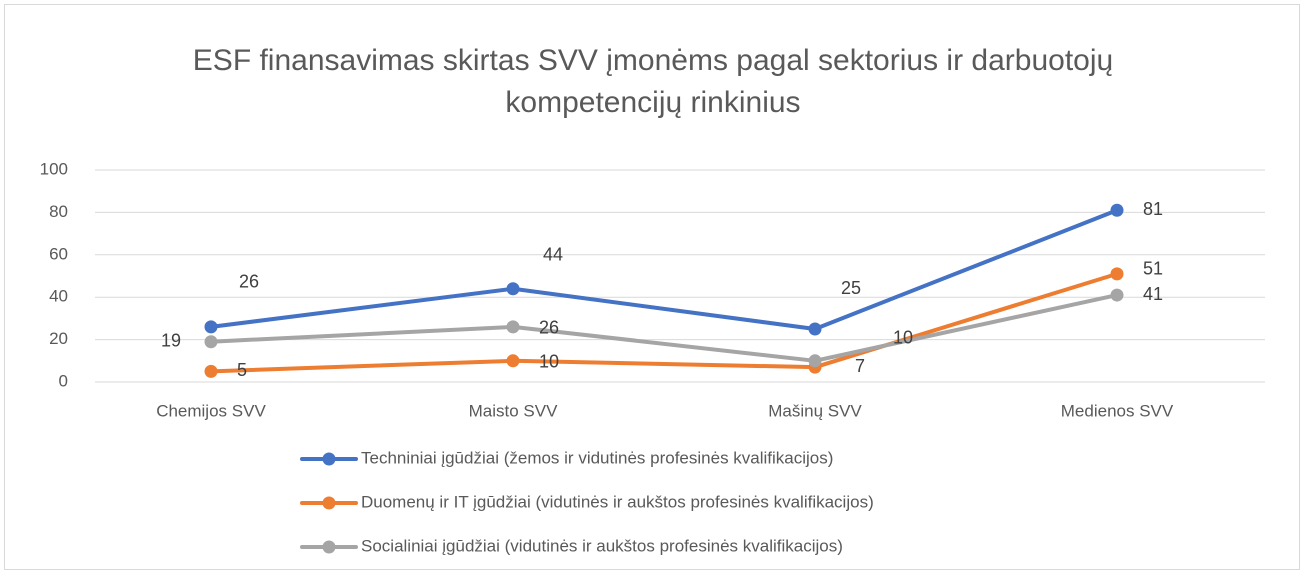 Image resolution: width=1306 pixels, height=576 pixels. Describe the element at coordinates (58, 296) in the screenshot. I see `y-tick-label: 40` at that location.